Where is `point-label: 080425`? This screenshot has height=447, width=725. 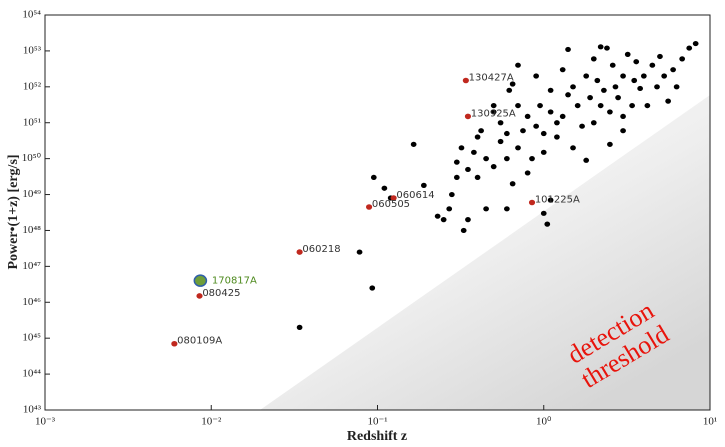 point-label: 080425 is located at coordinates (221, 293).